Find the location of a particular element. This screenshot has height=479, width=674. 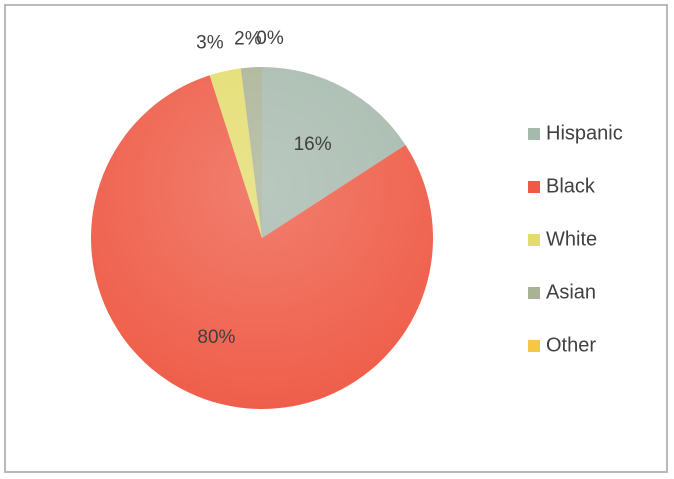

data-label-black: 80% is located at coordinates (216, 337).